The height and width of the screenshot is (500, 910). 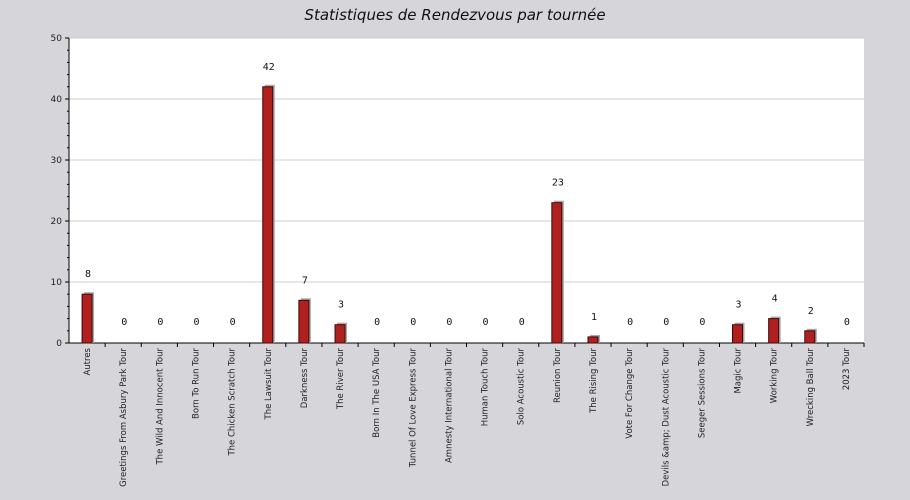 What do you see at coordinates (449, 405) in the screenshot?
I see `category-label: Amnesty International Tour` at bounding box center [449, 405].